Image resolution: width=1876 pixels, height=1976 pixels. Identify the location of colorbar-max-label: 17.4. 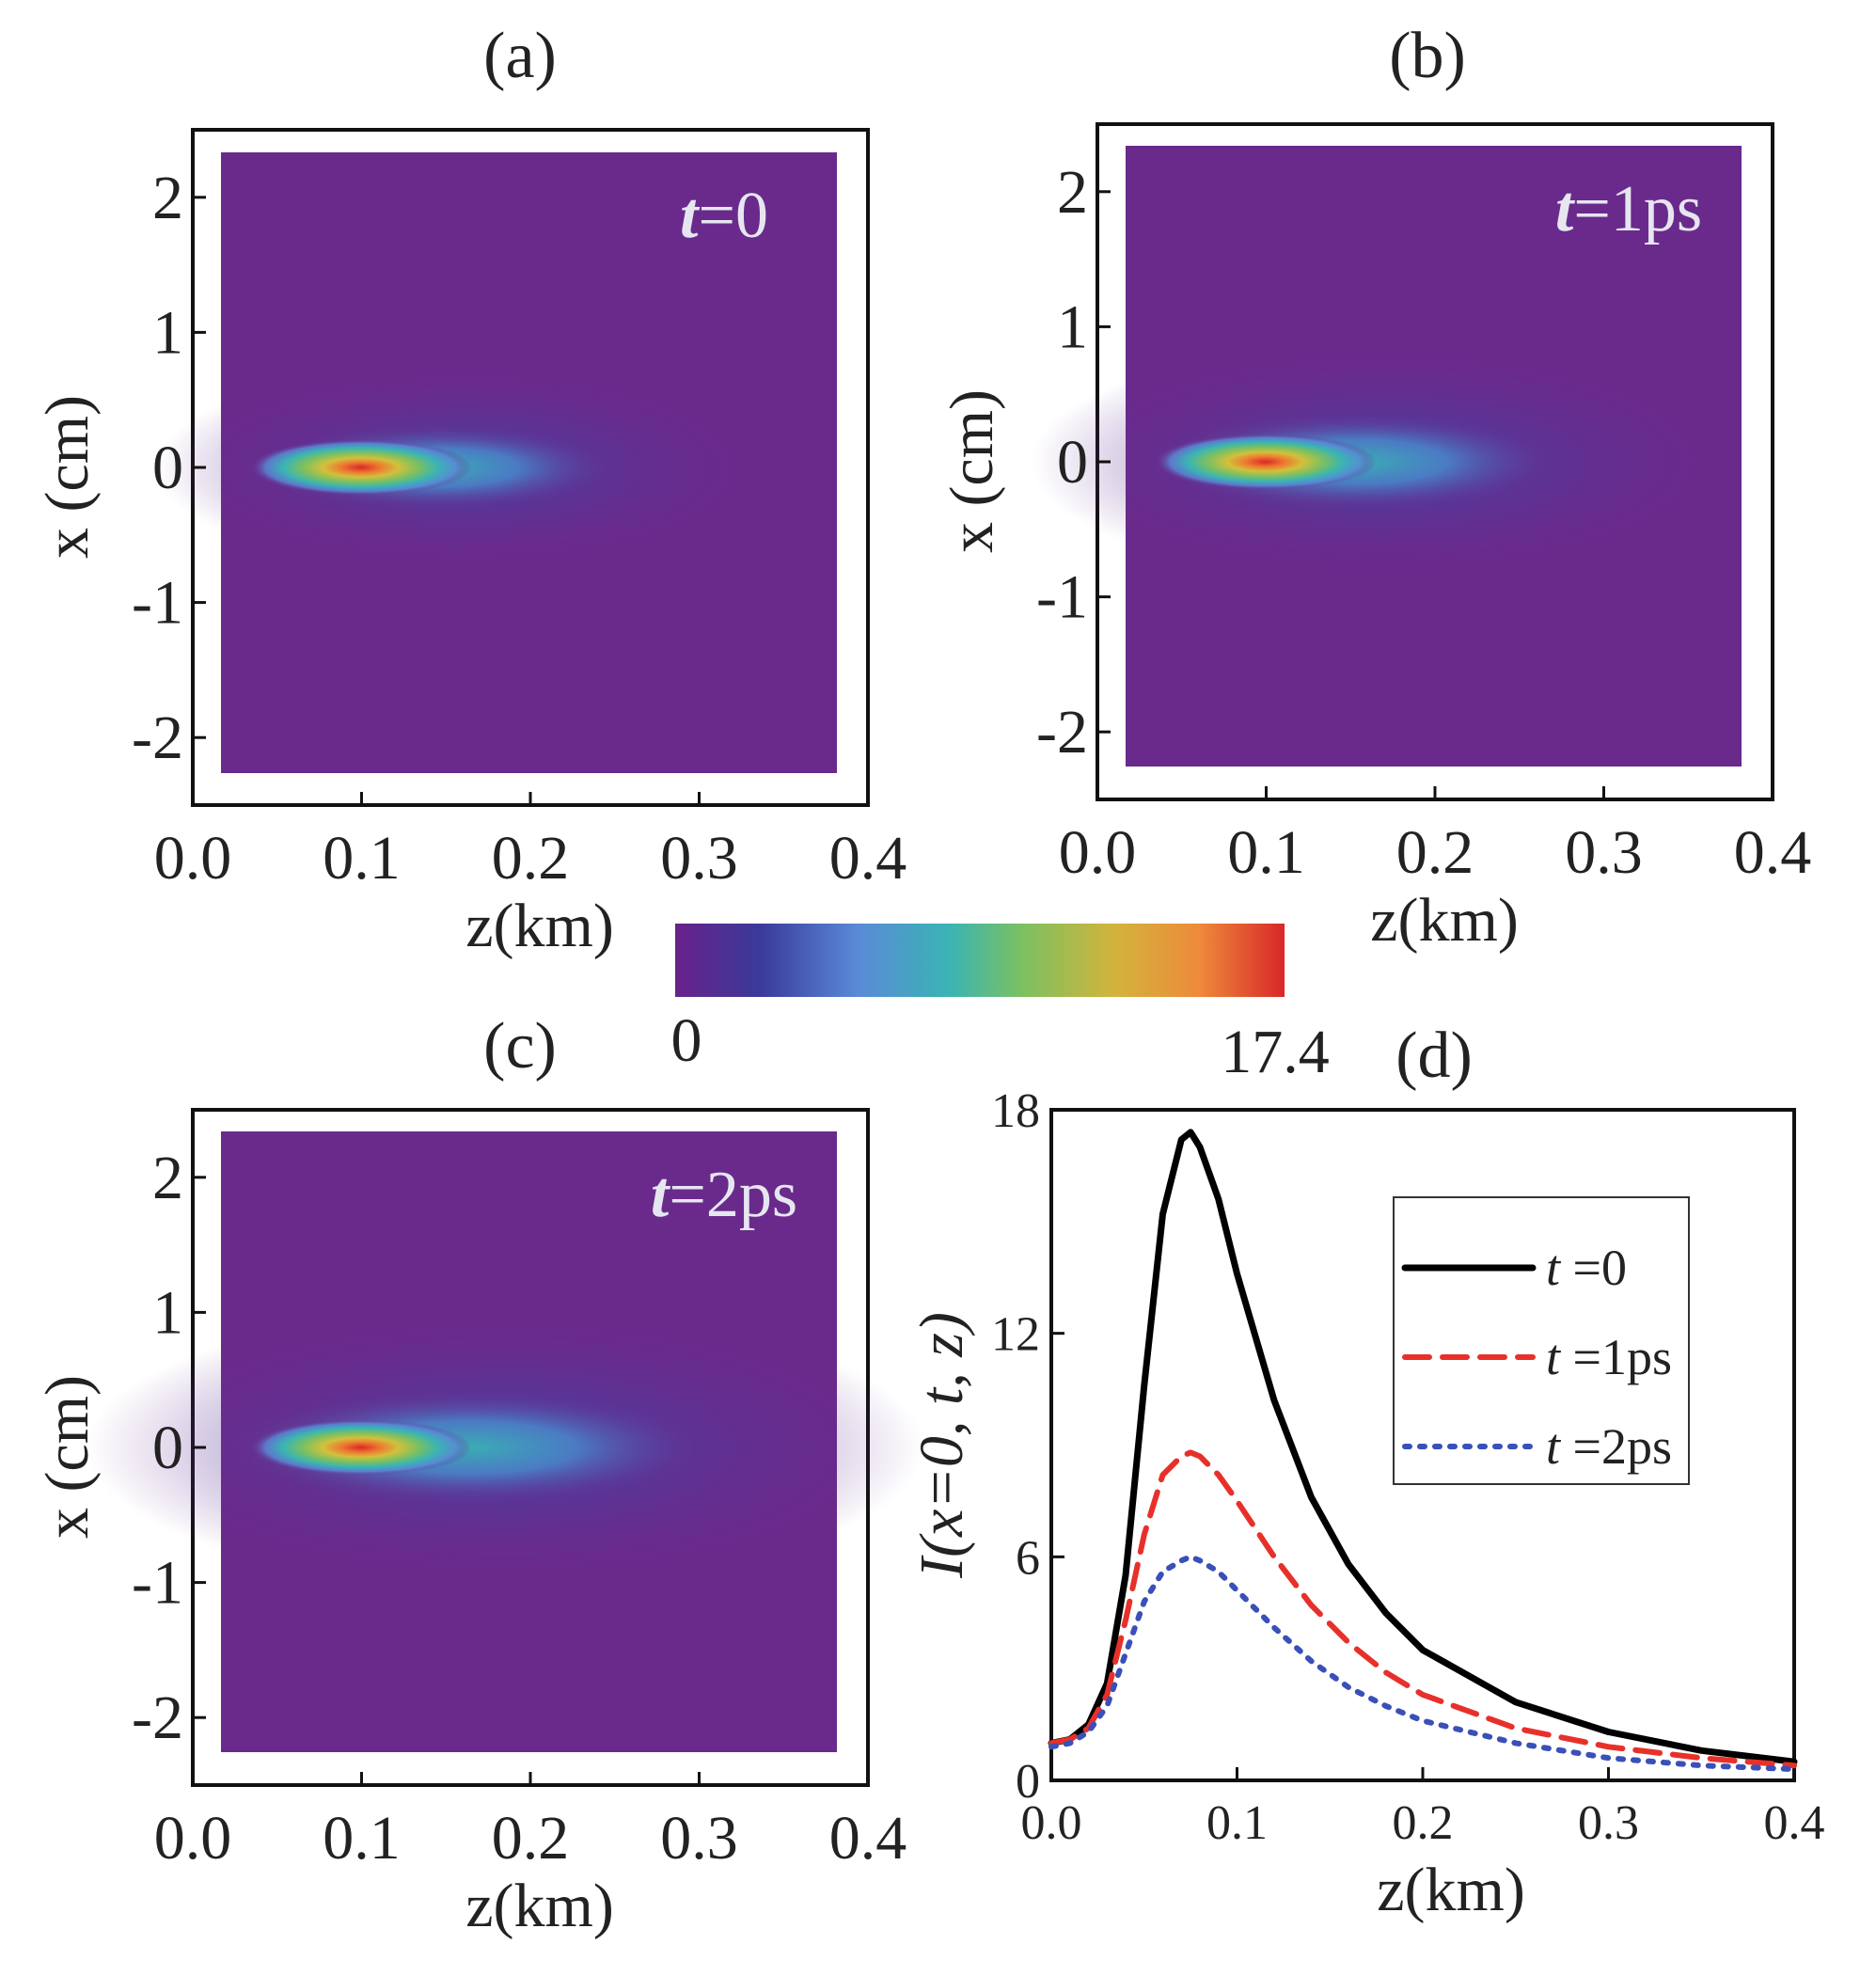
(1275, 1052).